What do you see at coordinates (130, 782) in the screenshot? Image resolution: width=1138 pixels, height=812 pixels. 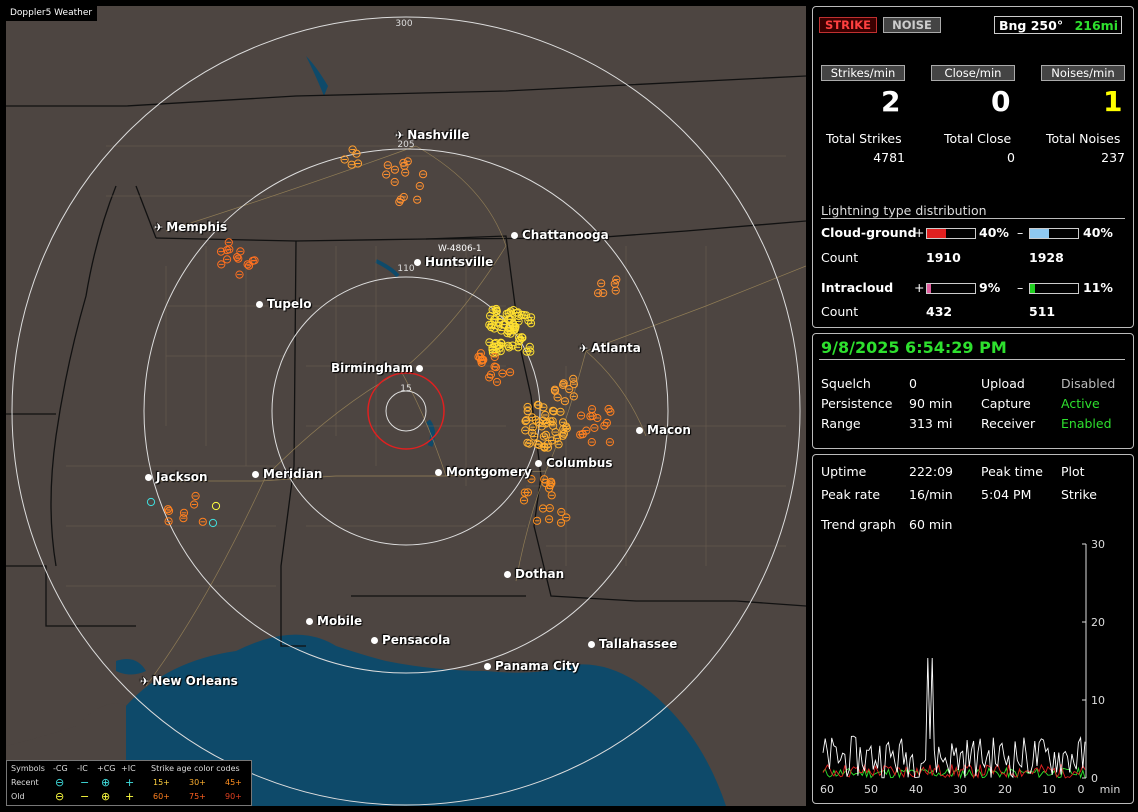 I see `legend-recent-pos-ic-icon: +` at bounding box center [130, 782].